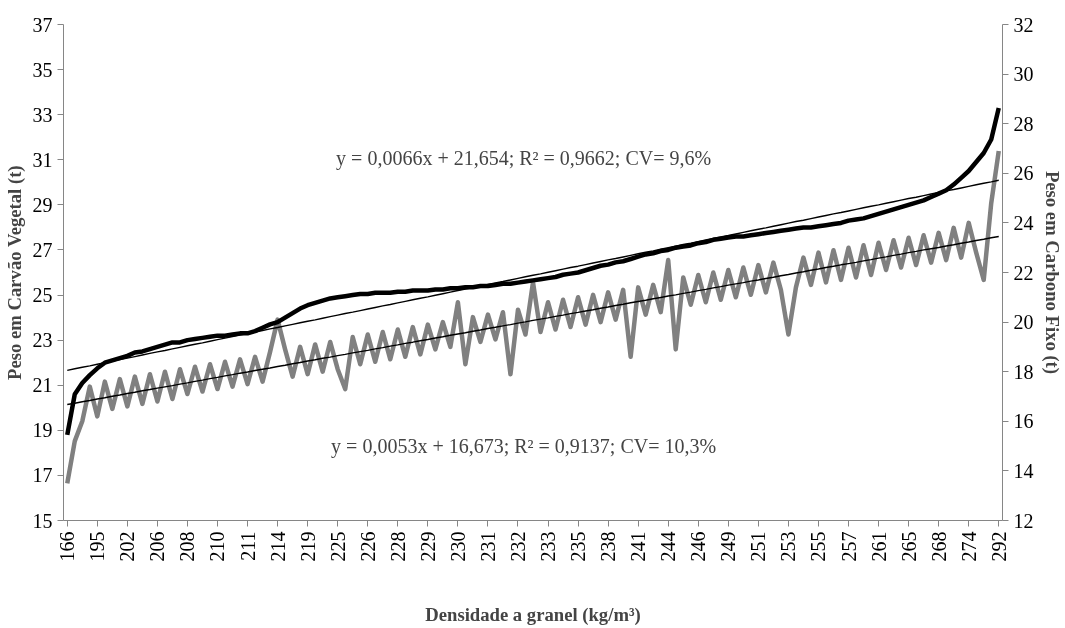 This screenshot has height=628, width=1065. I want to click on y2-tick-label: 28, so click(1023, 123).